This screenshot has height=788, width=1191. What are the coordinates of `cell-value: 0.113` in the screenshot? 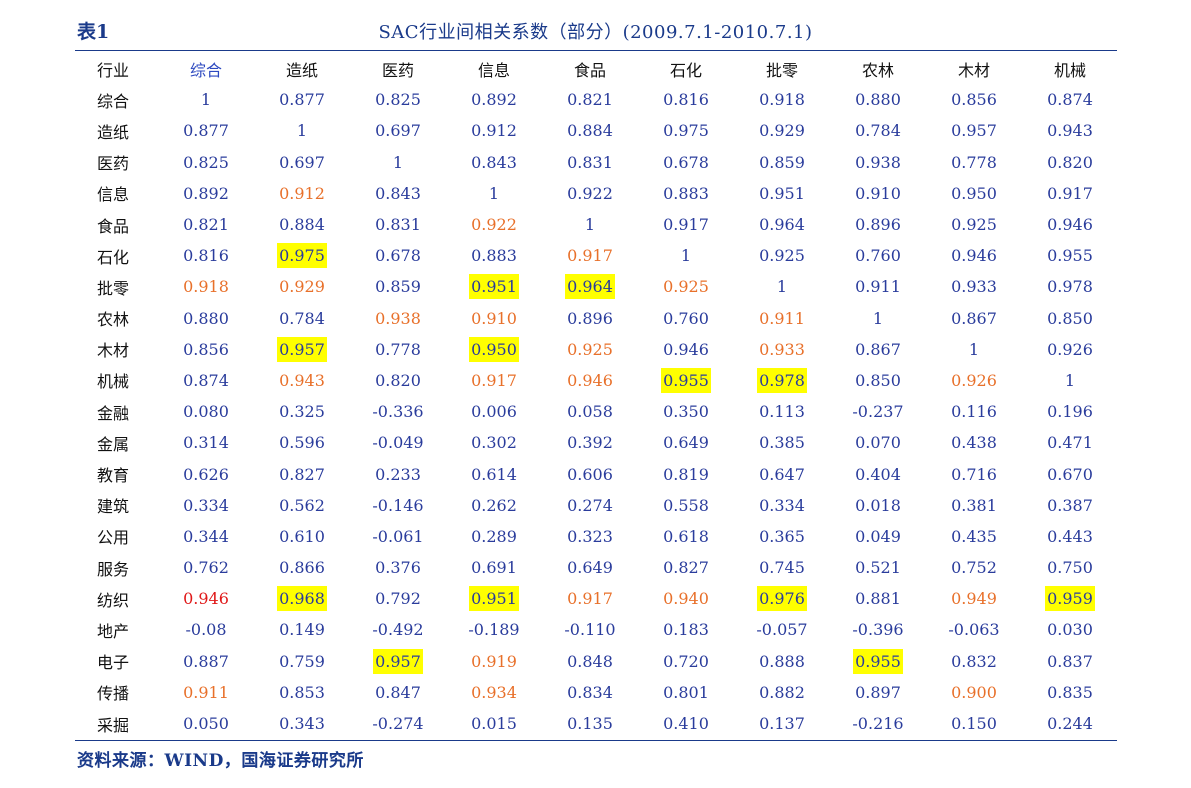 It's located at (782, 412).